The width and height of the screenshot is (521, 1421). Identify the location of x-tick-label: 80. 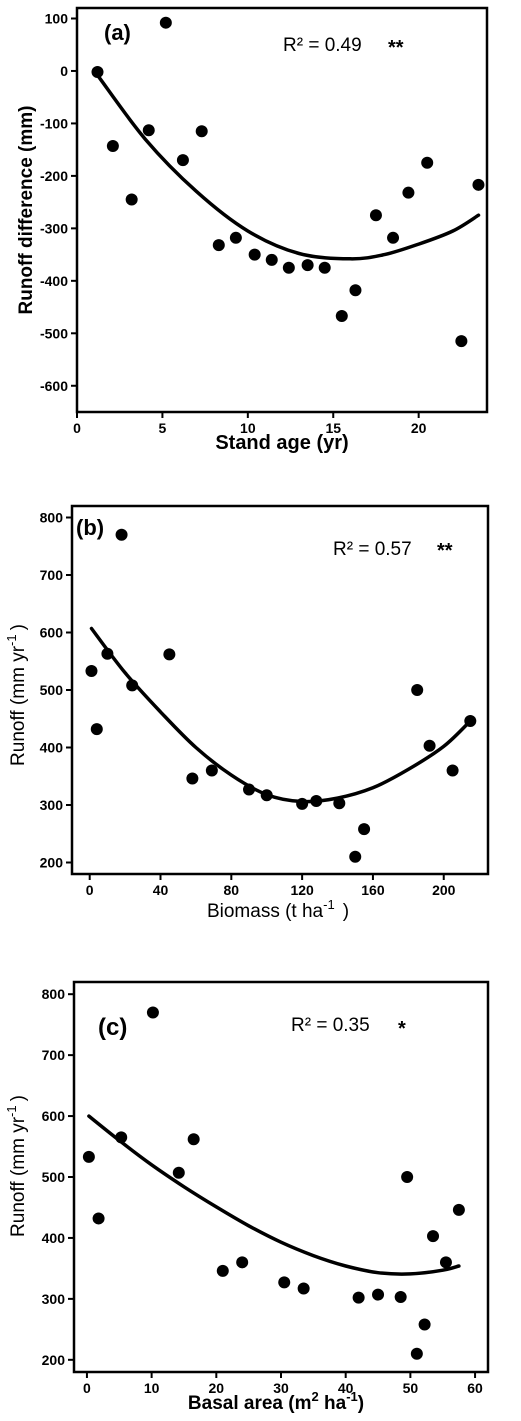
(232, 890).